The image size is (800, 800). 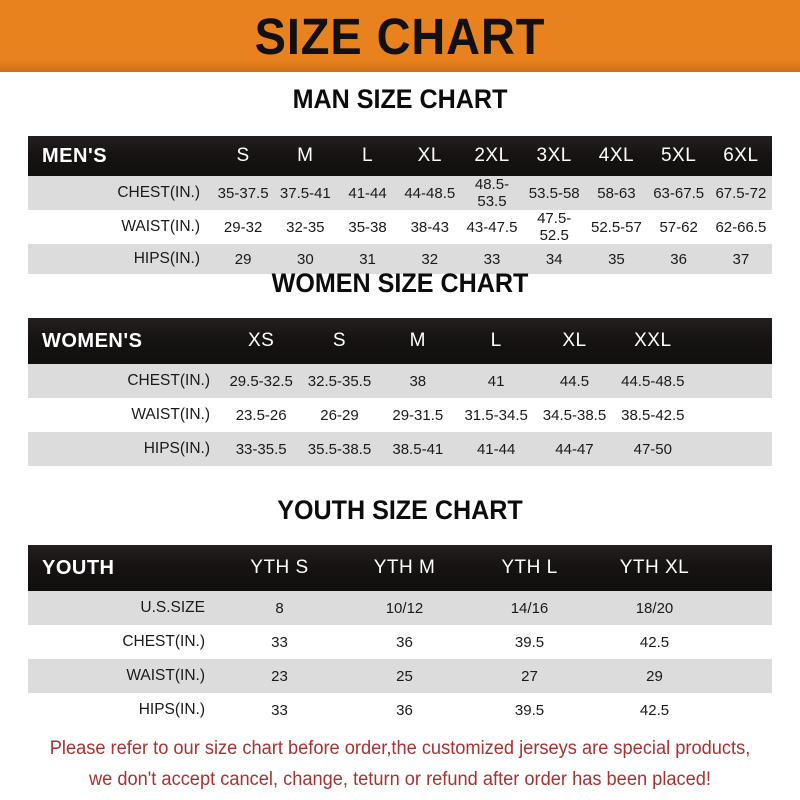 I want to click on women-cell-2-3: 41-44, so click(x=496, y=449).